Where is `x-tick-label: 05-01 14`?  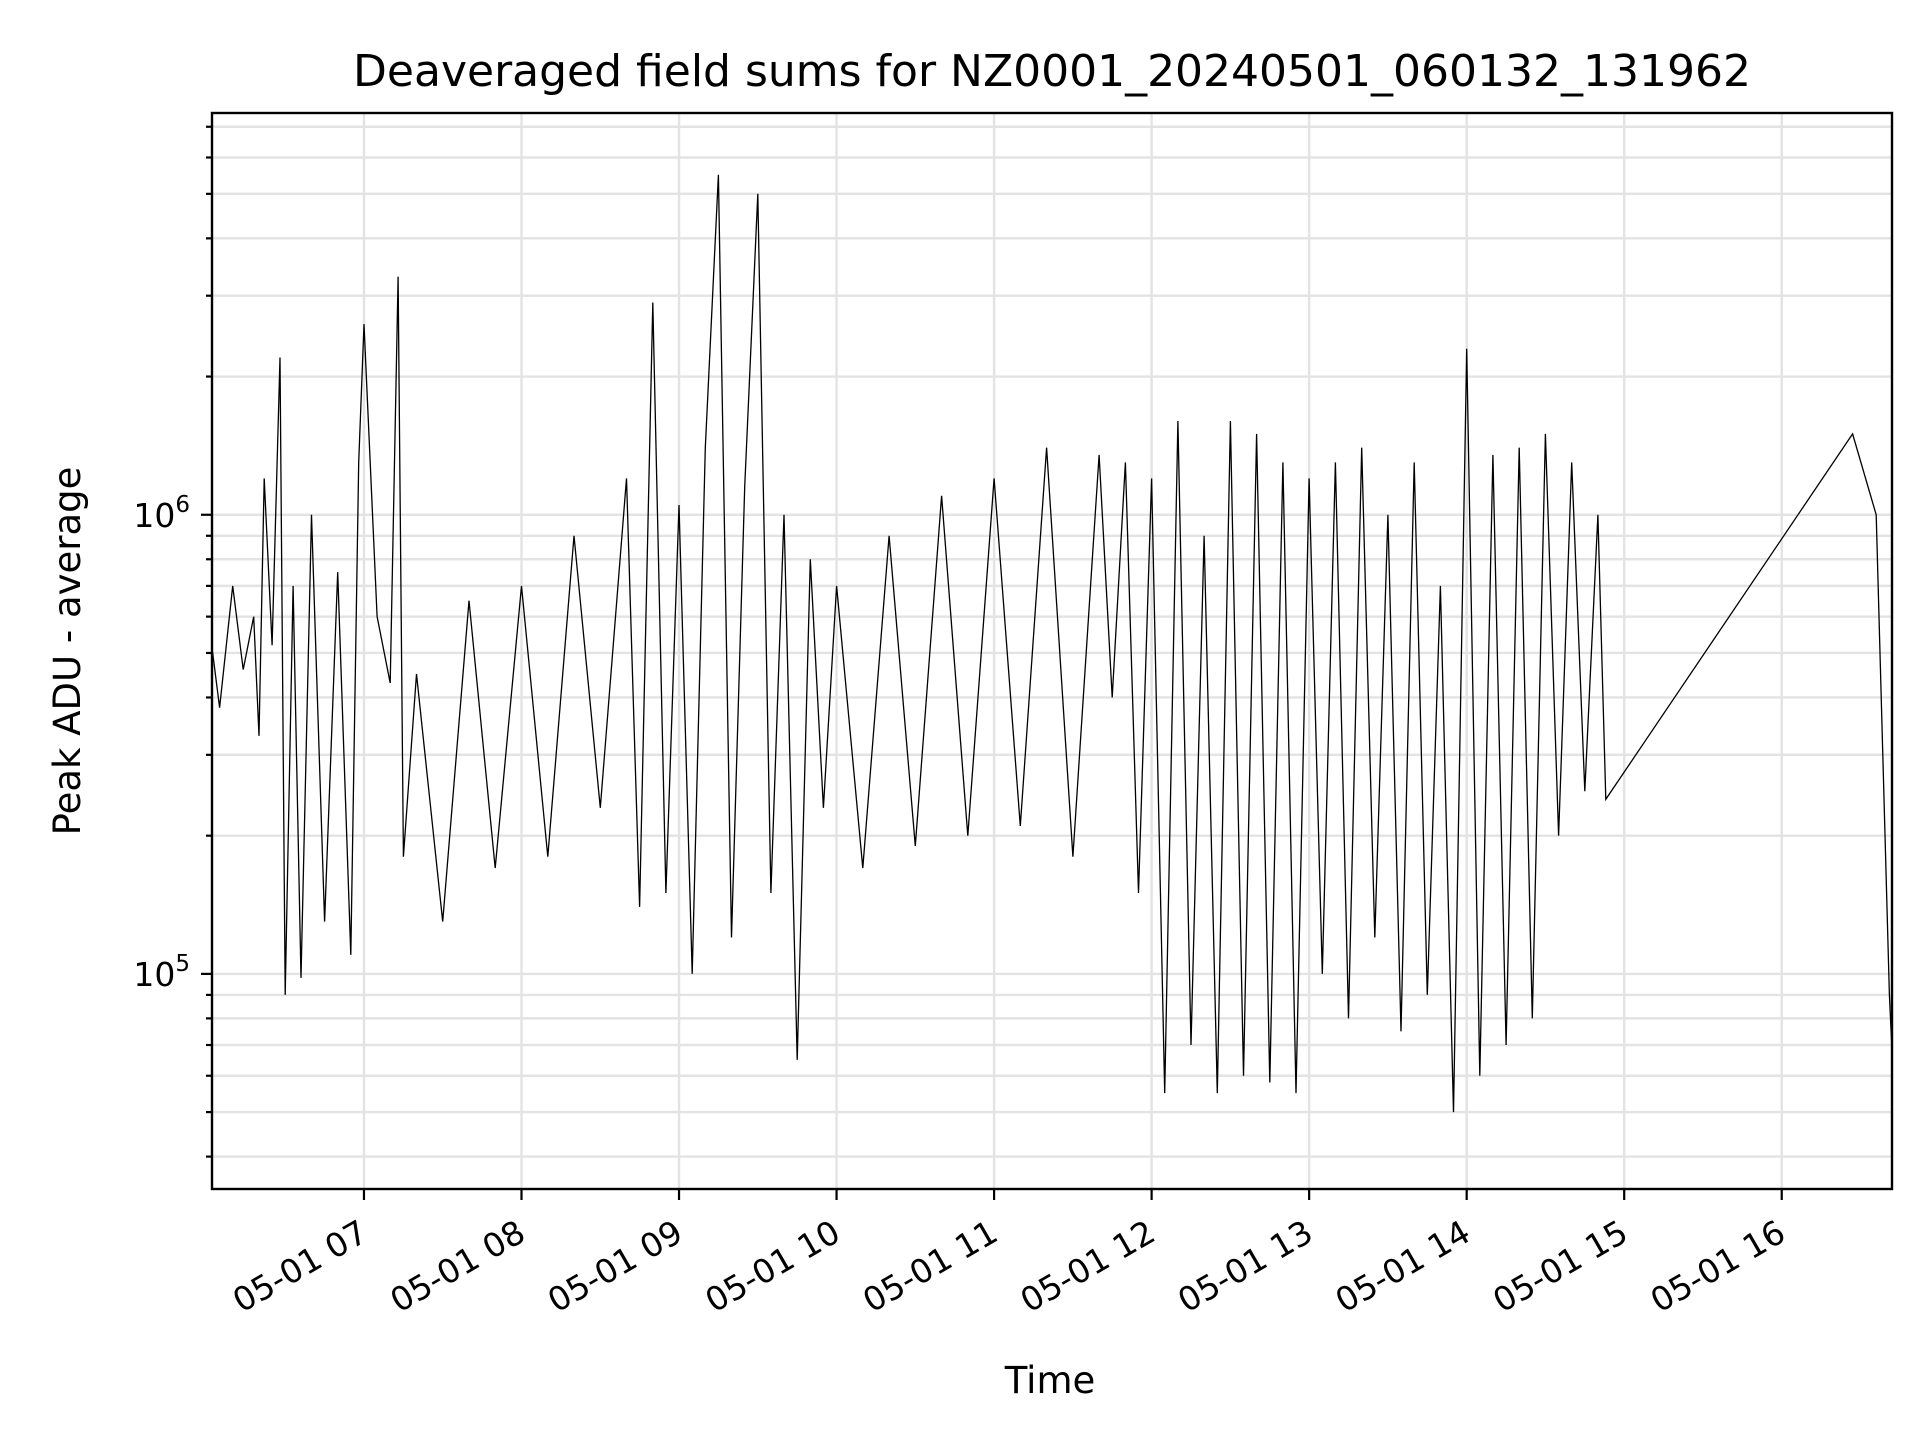
x-tick-label: 05-01 14 is located at coordinates (1403, 1266).